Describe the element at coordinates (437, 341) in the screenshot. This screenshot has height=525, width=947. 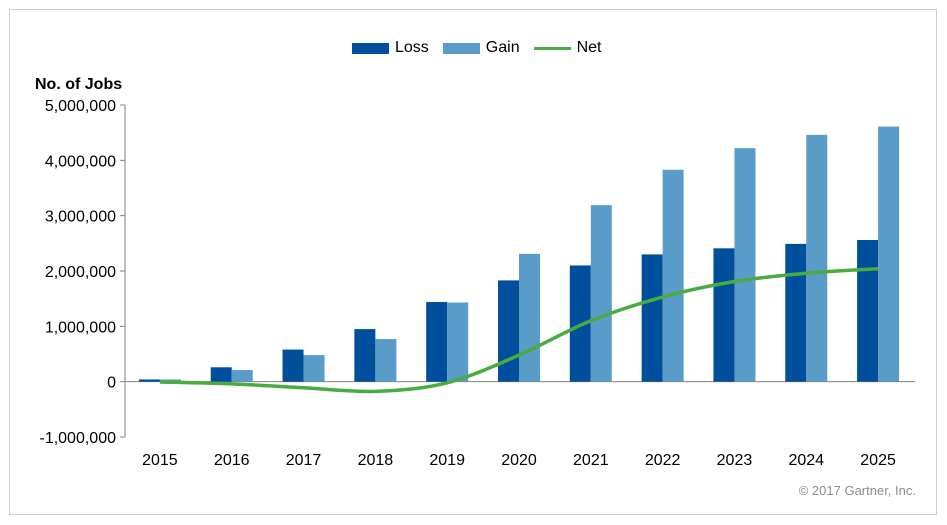
I see `bar-loss-2019` at that location.